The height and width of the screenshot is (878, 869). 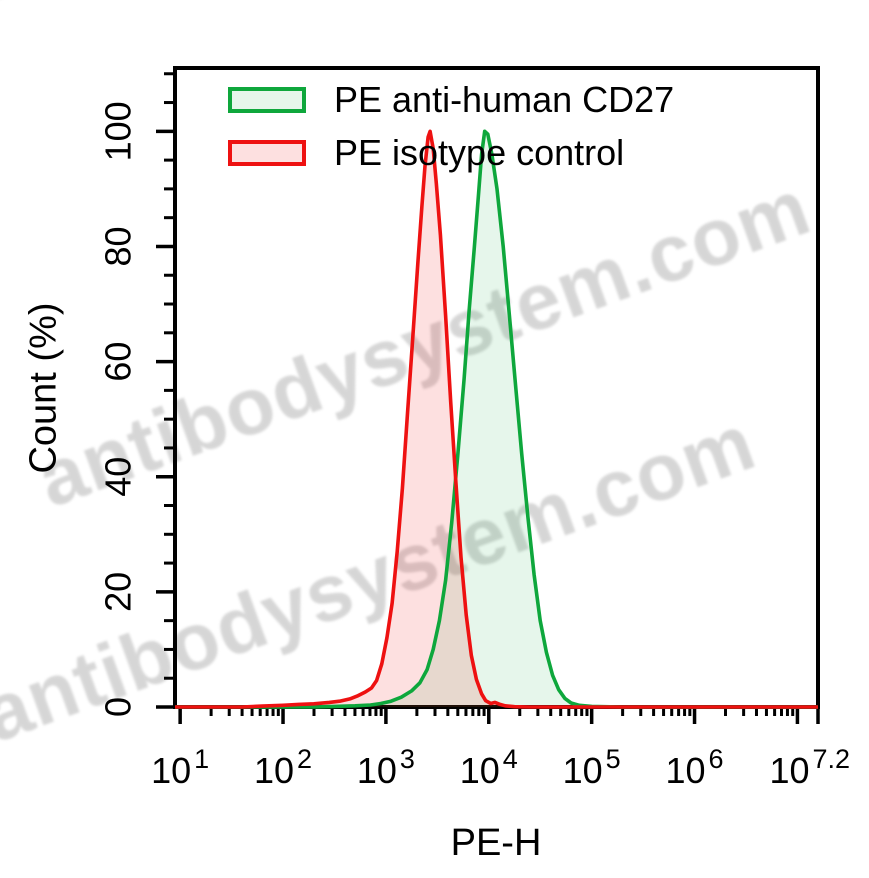 What do you see at coordinates (118, 362) in the screenshot?
I see `y-tick-label: 60` at bounding box center [118, 362].